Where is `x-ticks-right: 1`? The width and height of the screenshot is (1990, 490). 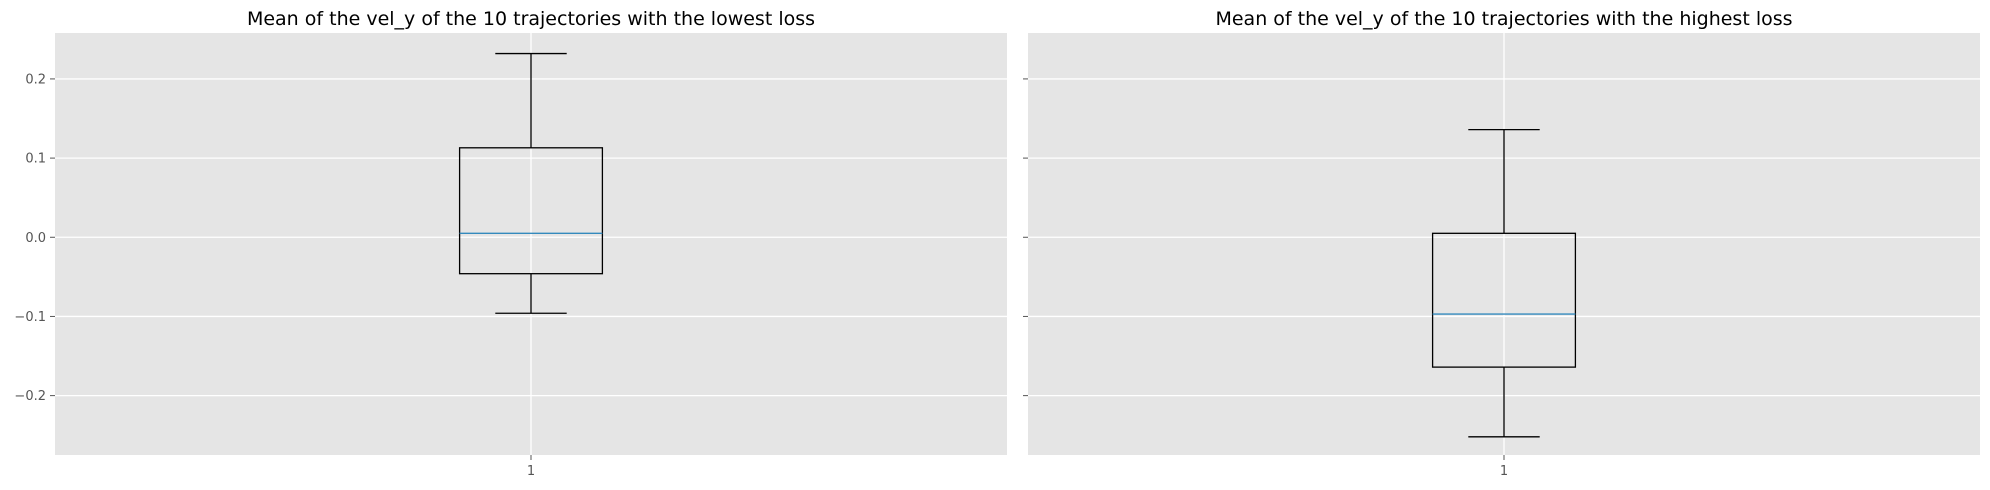
x-ticks-right: 1 is located at coordinates (1504, 467).